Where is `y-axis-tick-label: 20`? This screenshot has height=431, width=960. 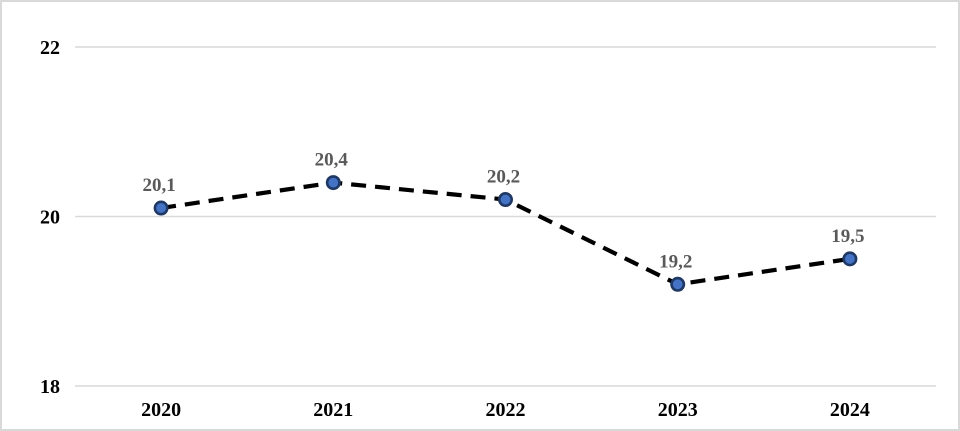
y-axis-tick-label: 20 is located at coordinates (50, 218).